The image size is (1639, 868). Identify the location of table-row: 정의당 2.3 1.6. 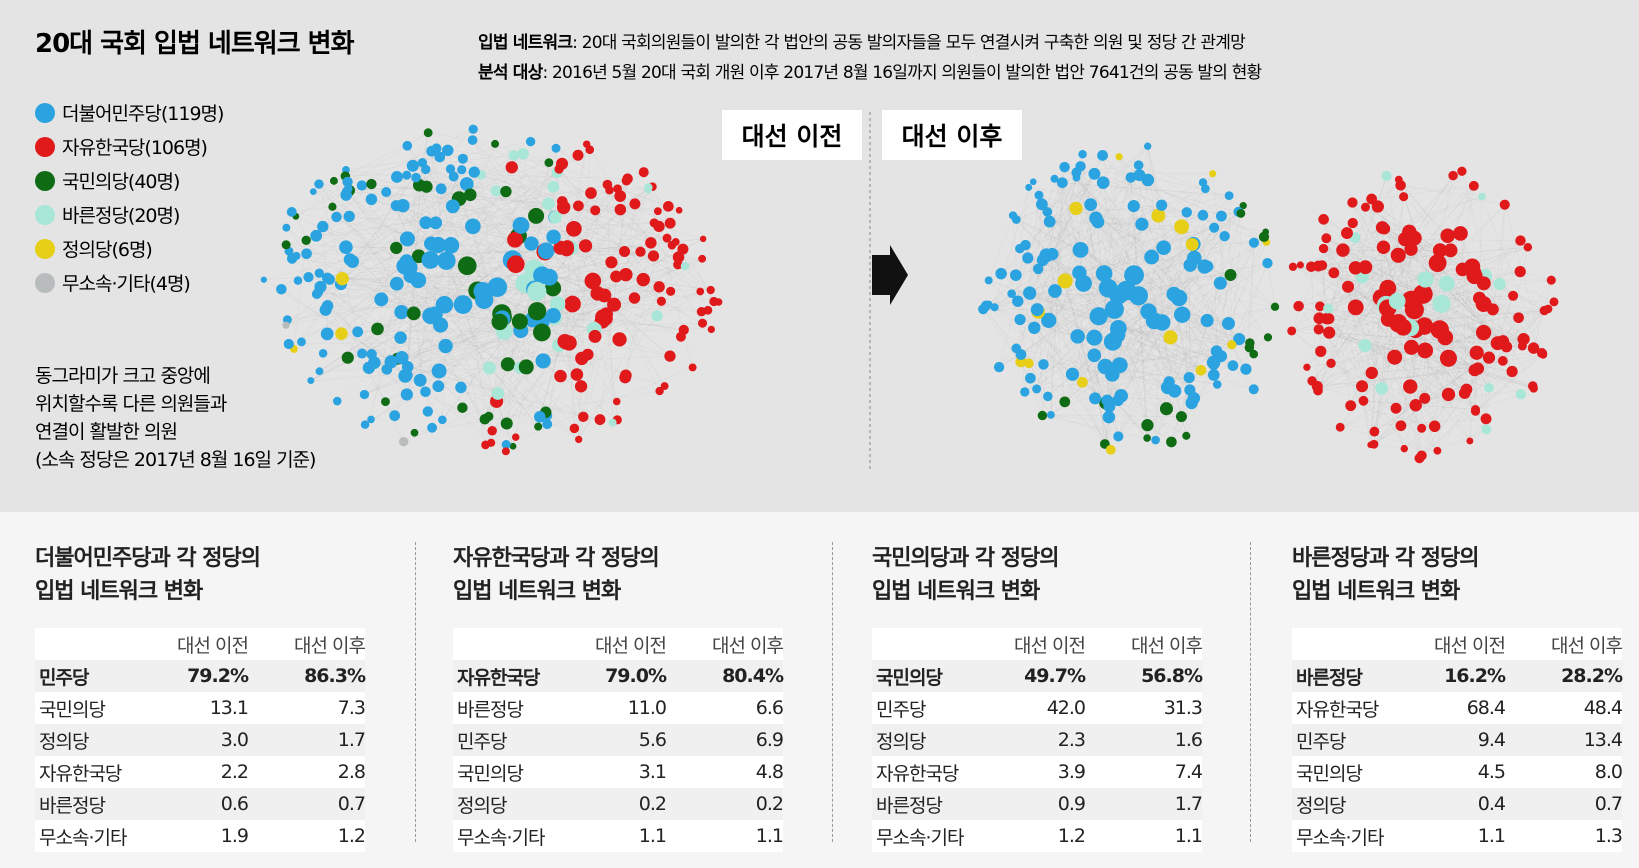
(1037, 740).